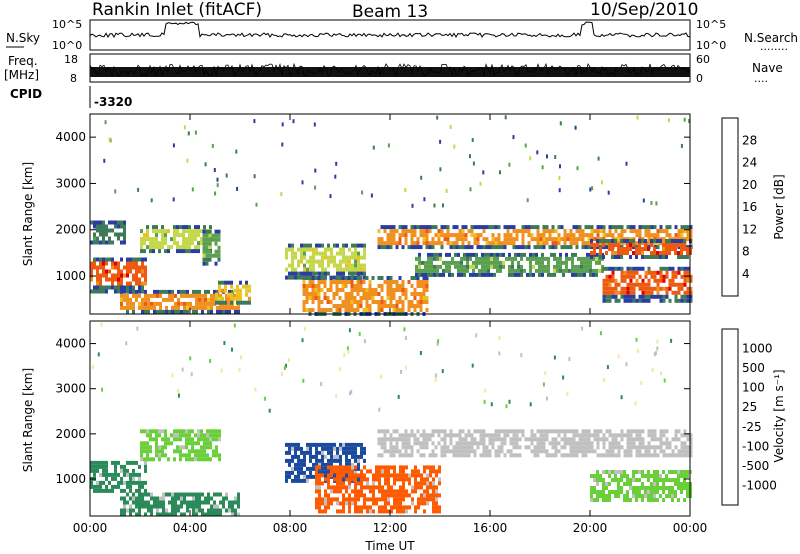 The image size is (800, 554). What do you see at coordinates (70, 344) in the screenshot?
I see `y-tick-label: 4000` at bounding box center [70, 344].